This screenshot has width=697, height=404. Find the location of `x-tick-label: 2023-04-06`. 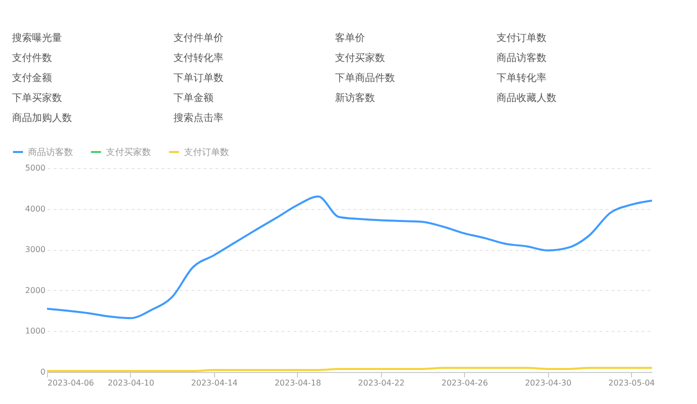

x-tick-label: 2023-04-06 is located at coordinates (71, 383).